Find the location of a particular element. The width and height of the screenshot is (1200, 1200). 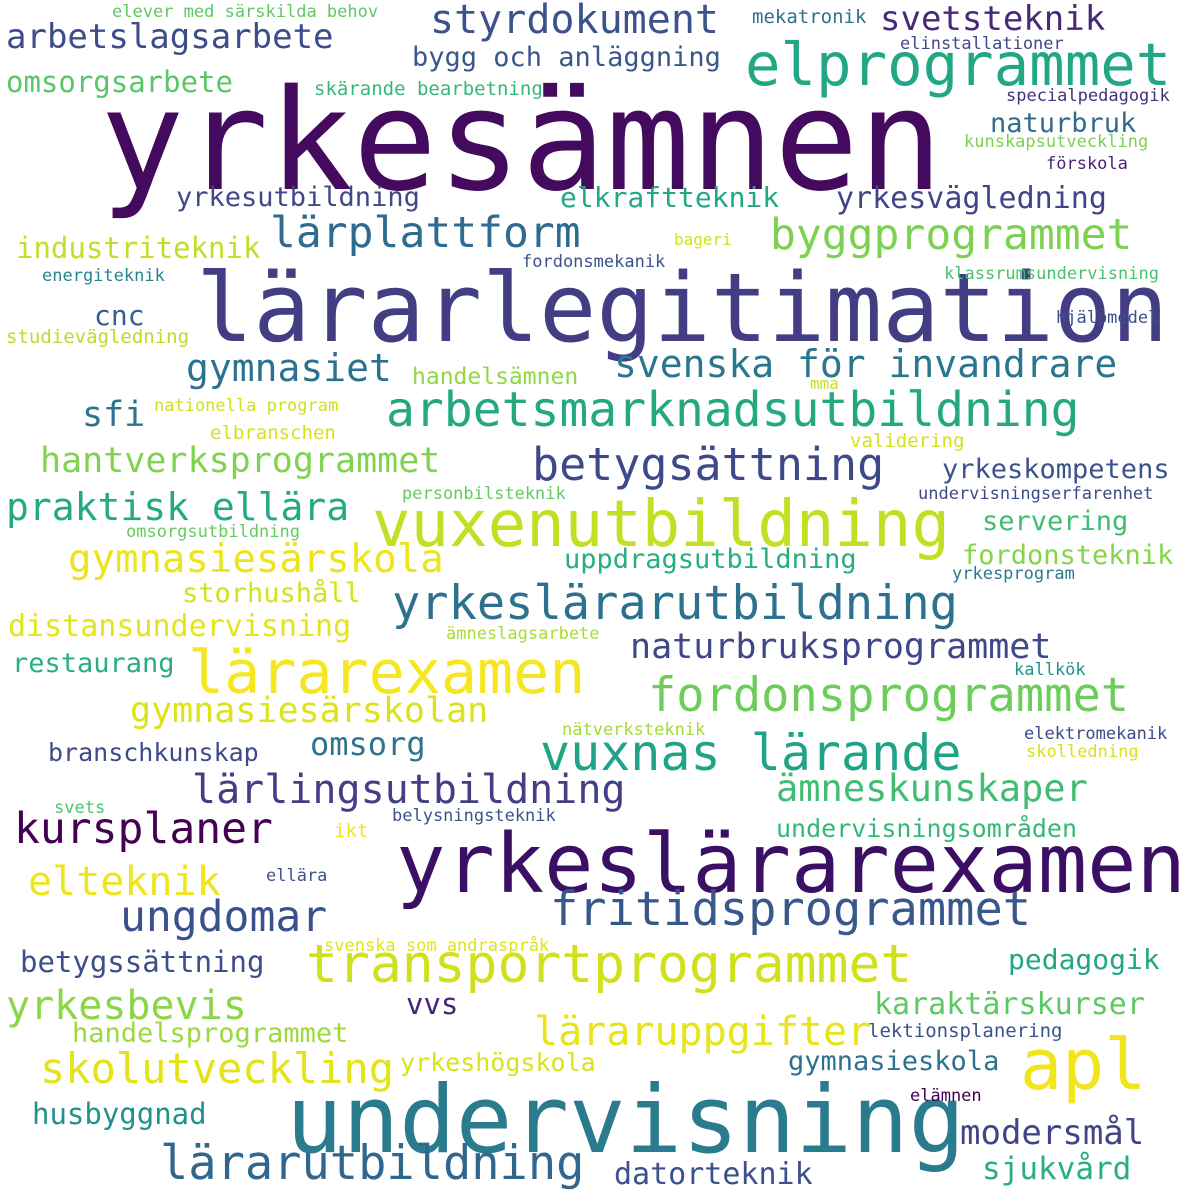

word-gymnasieskola: gymnasieskola is located at coordinates (894, 1061).